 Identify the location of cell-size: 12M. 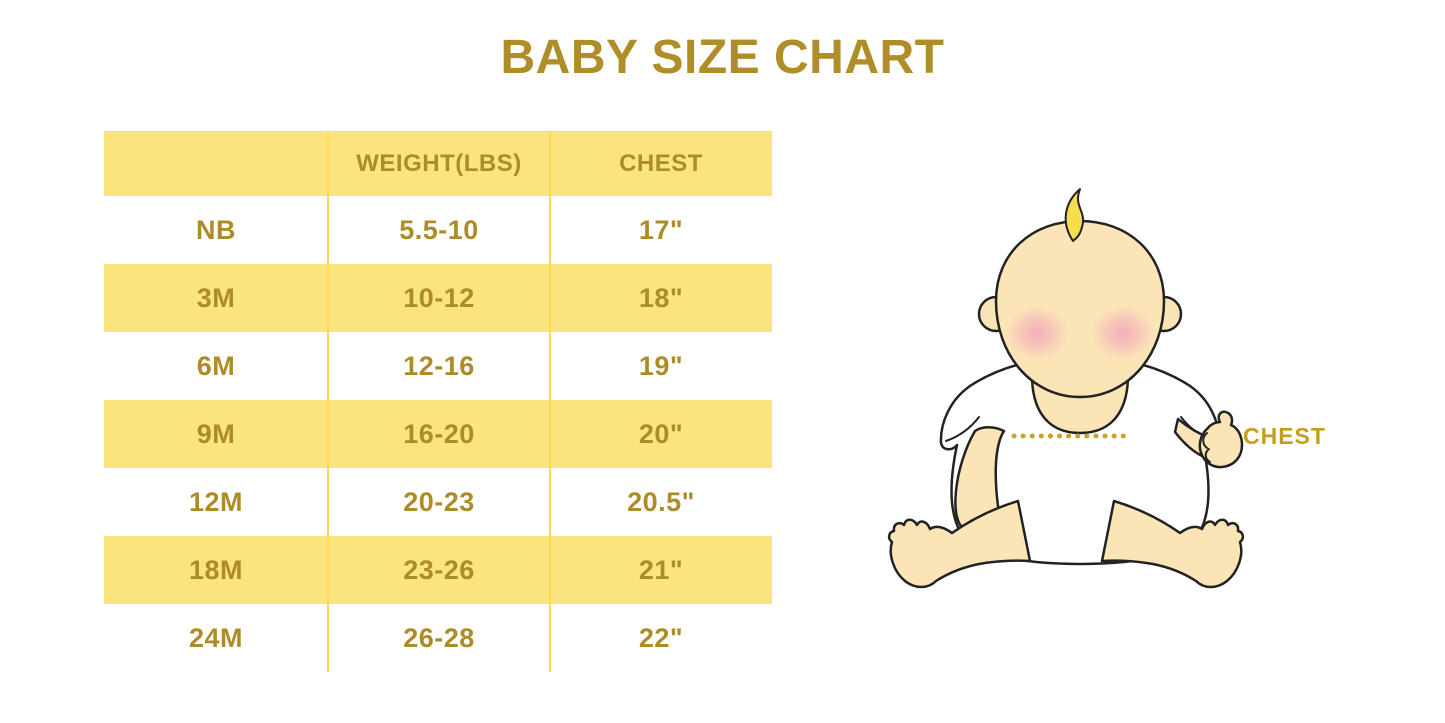
(216, 501).